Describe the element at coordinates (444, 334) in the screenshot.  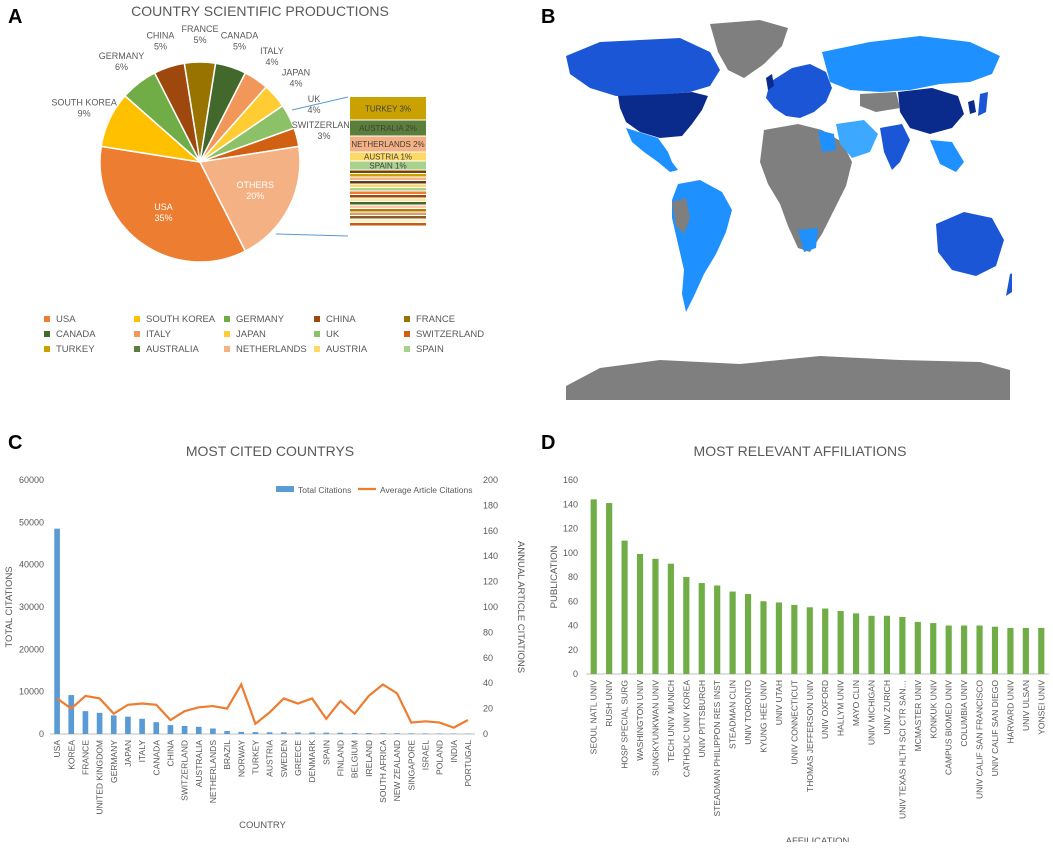
I see `legend-item-switzerland: SWITZERLAND` at that location.